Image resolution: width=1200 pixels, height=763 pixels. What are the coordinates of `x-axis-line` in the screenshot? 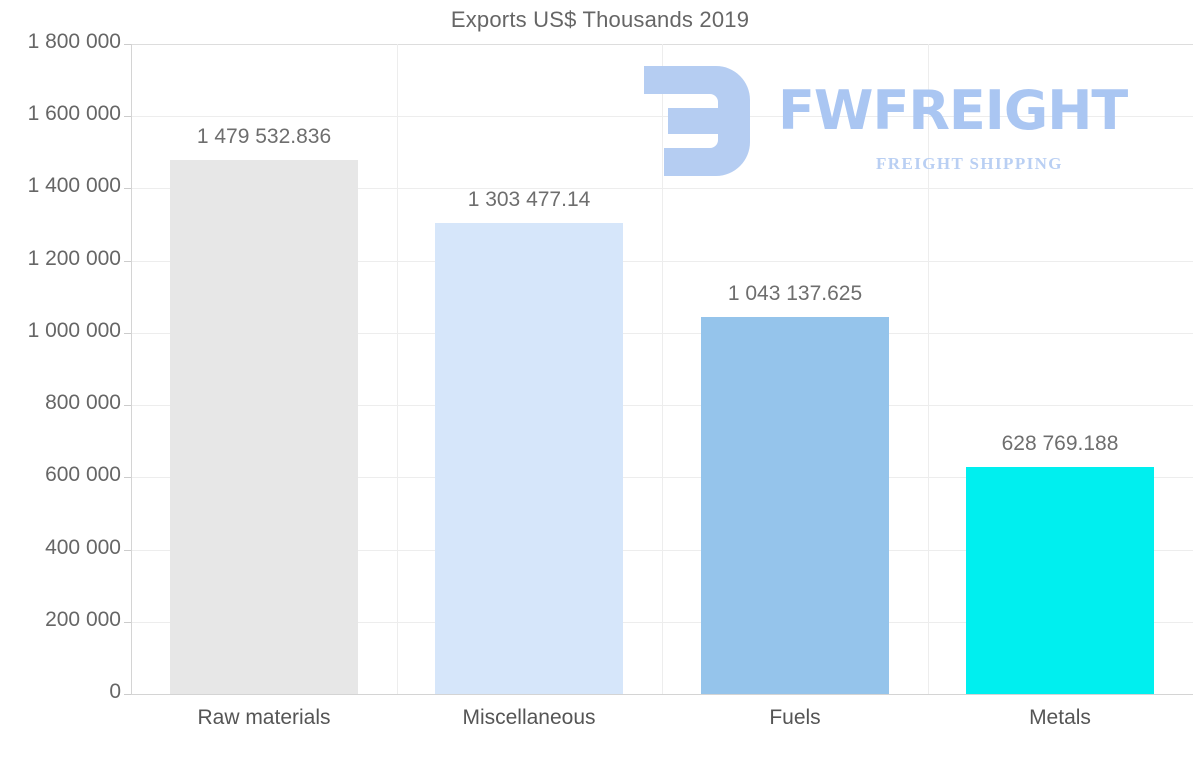 It's located at (662, 694).